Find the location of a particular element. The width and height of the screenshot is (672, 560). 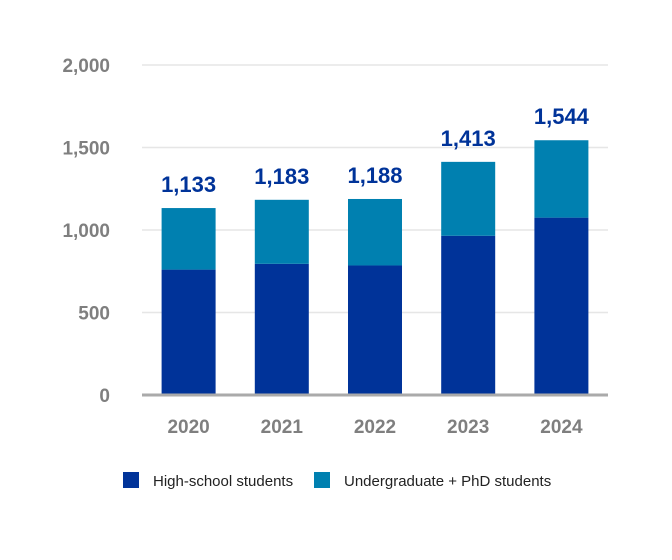

total-label: 1,133 is located at coordinates (188, 184).